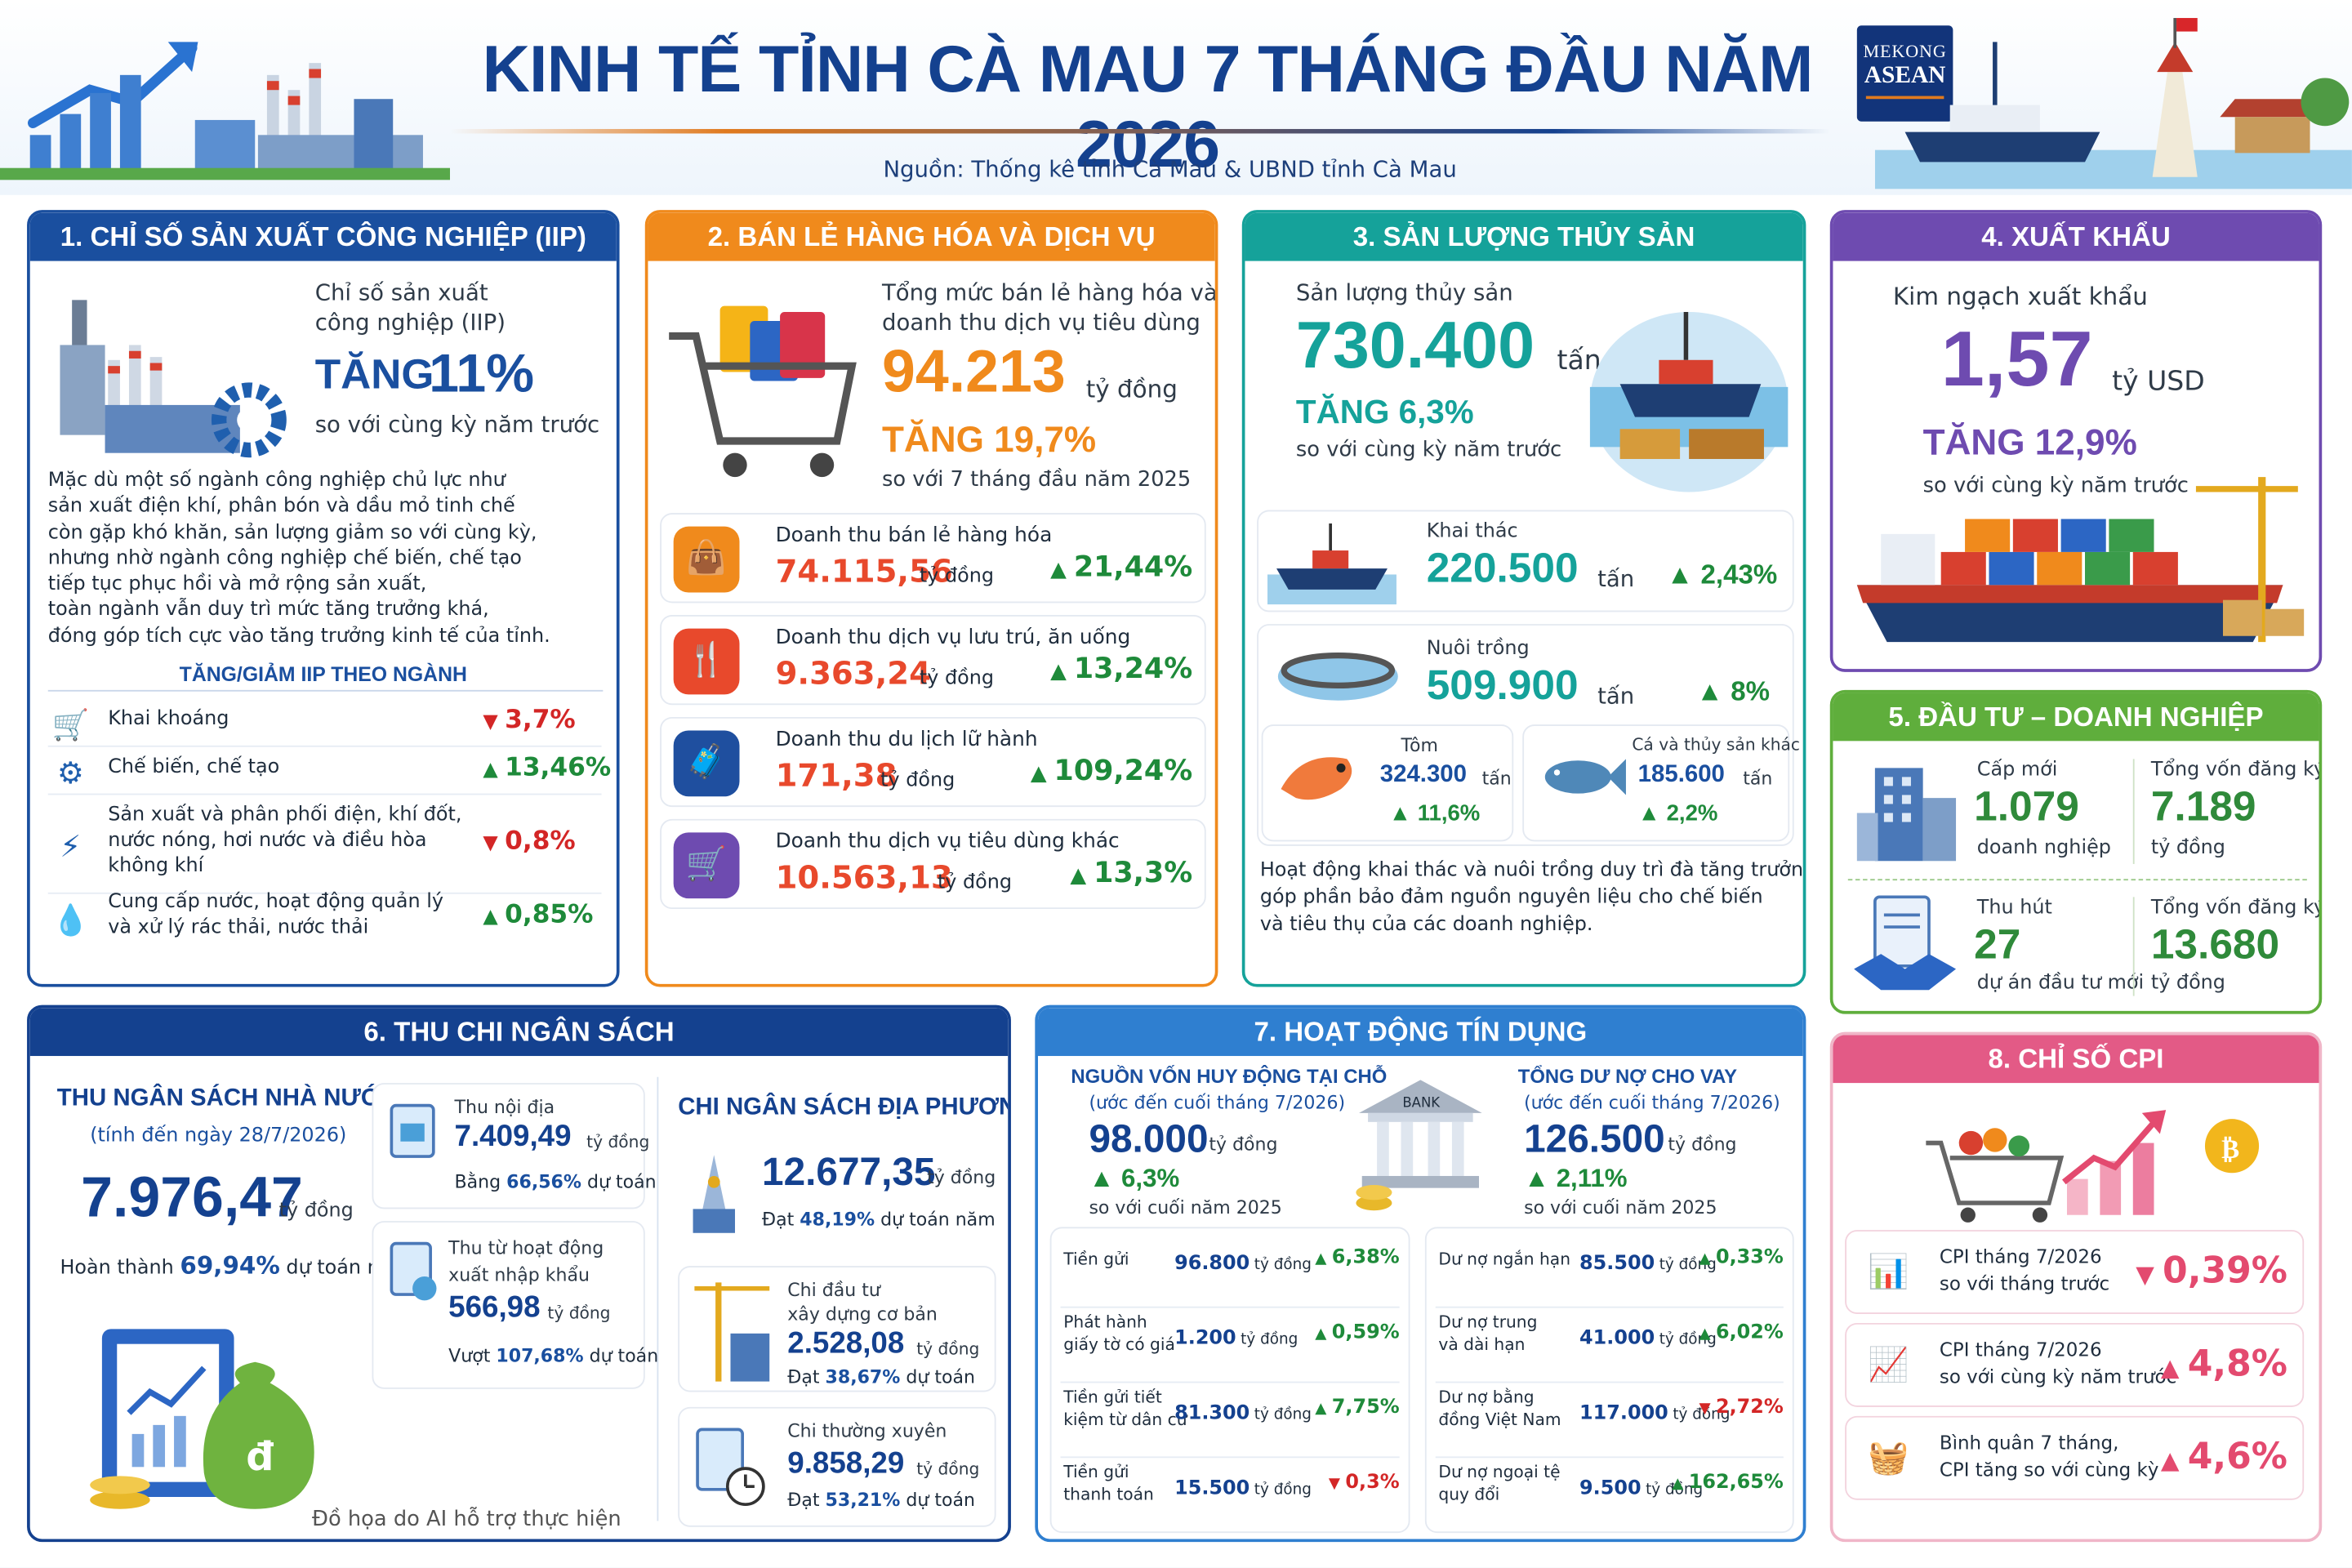  Describe the element at coordinates (953, 637) in the screenshot. I see `retail-item-label: Doanh thu dịch vụ lưu trú, ăn uống` at that location.